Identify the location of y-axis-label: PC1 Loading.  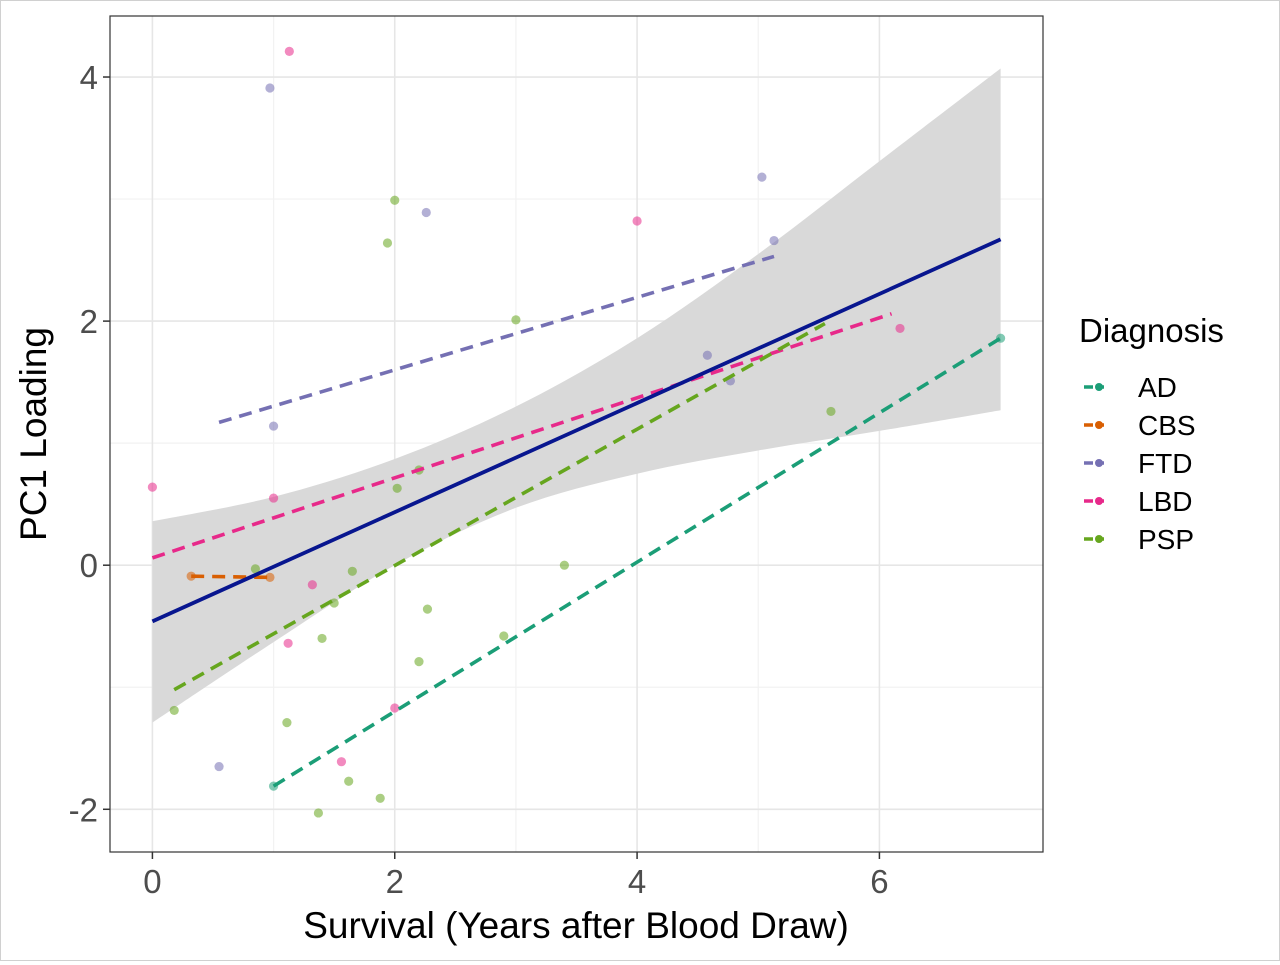
(33, 434).